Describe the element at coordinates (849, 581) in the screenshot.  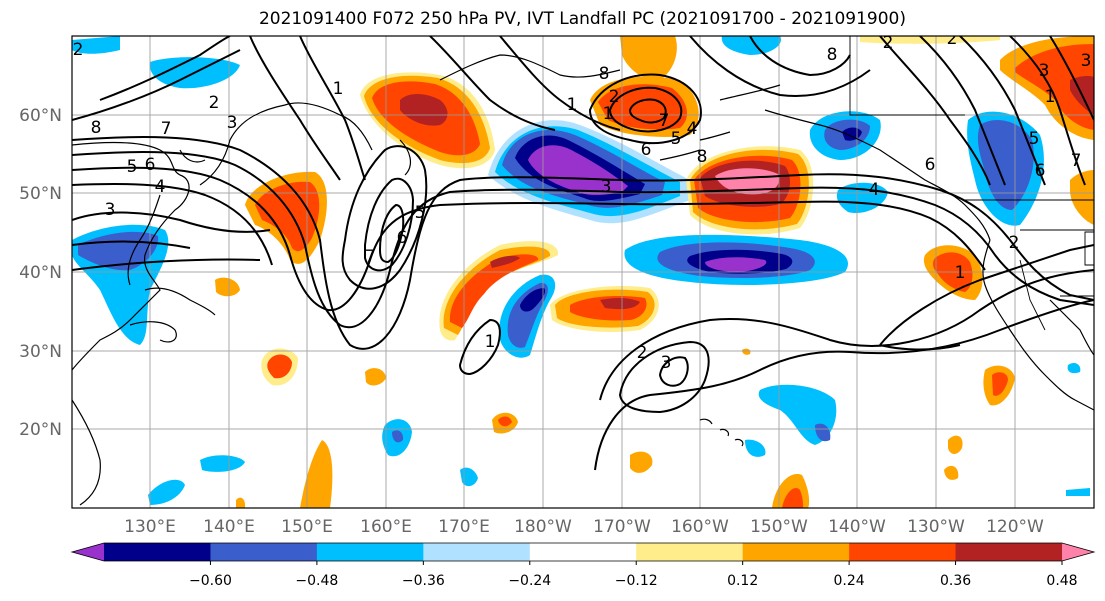
I see `colorbar-tick-label: 0.24` at that location.